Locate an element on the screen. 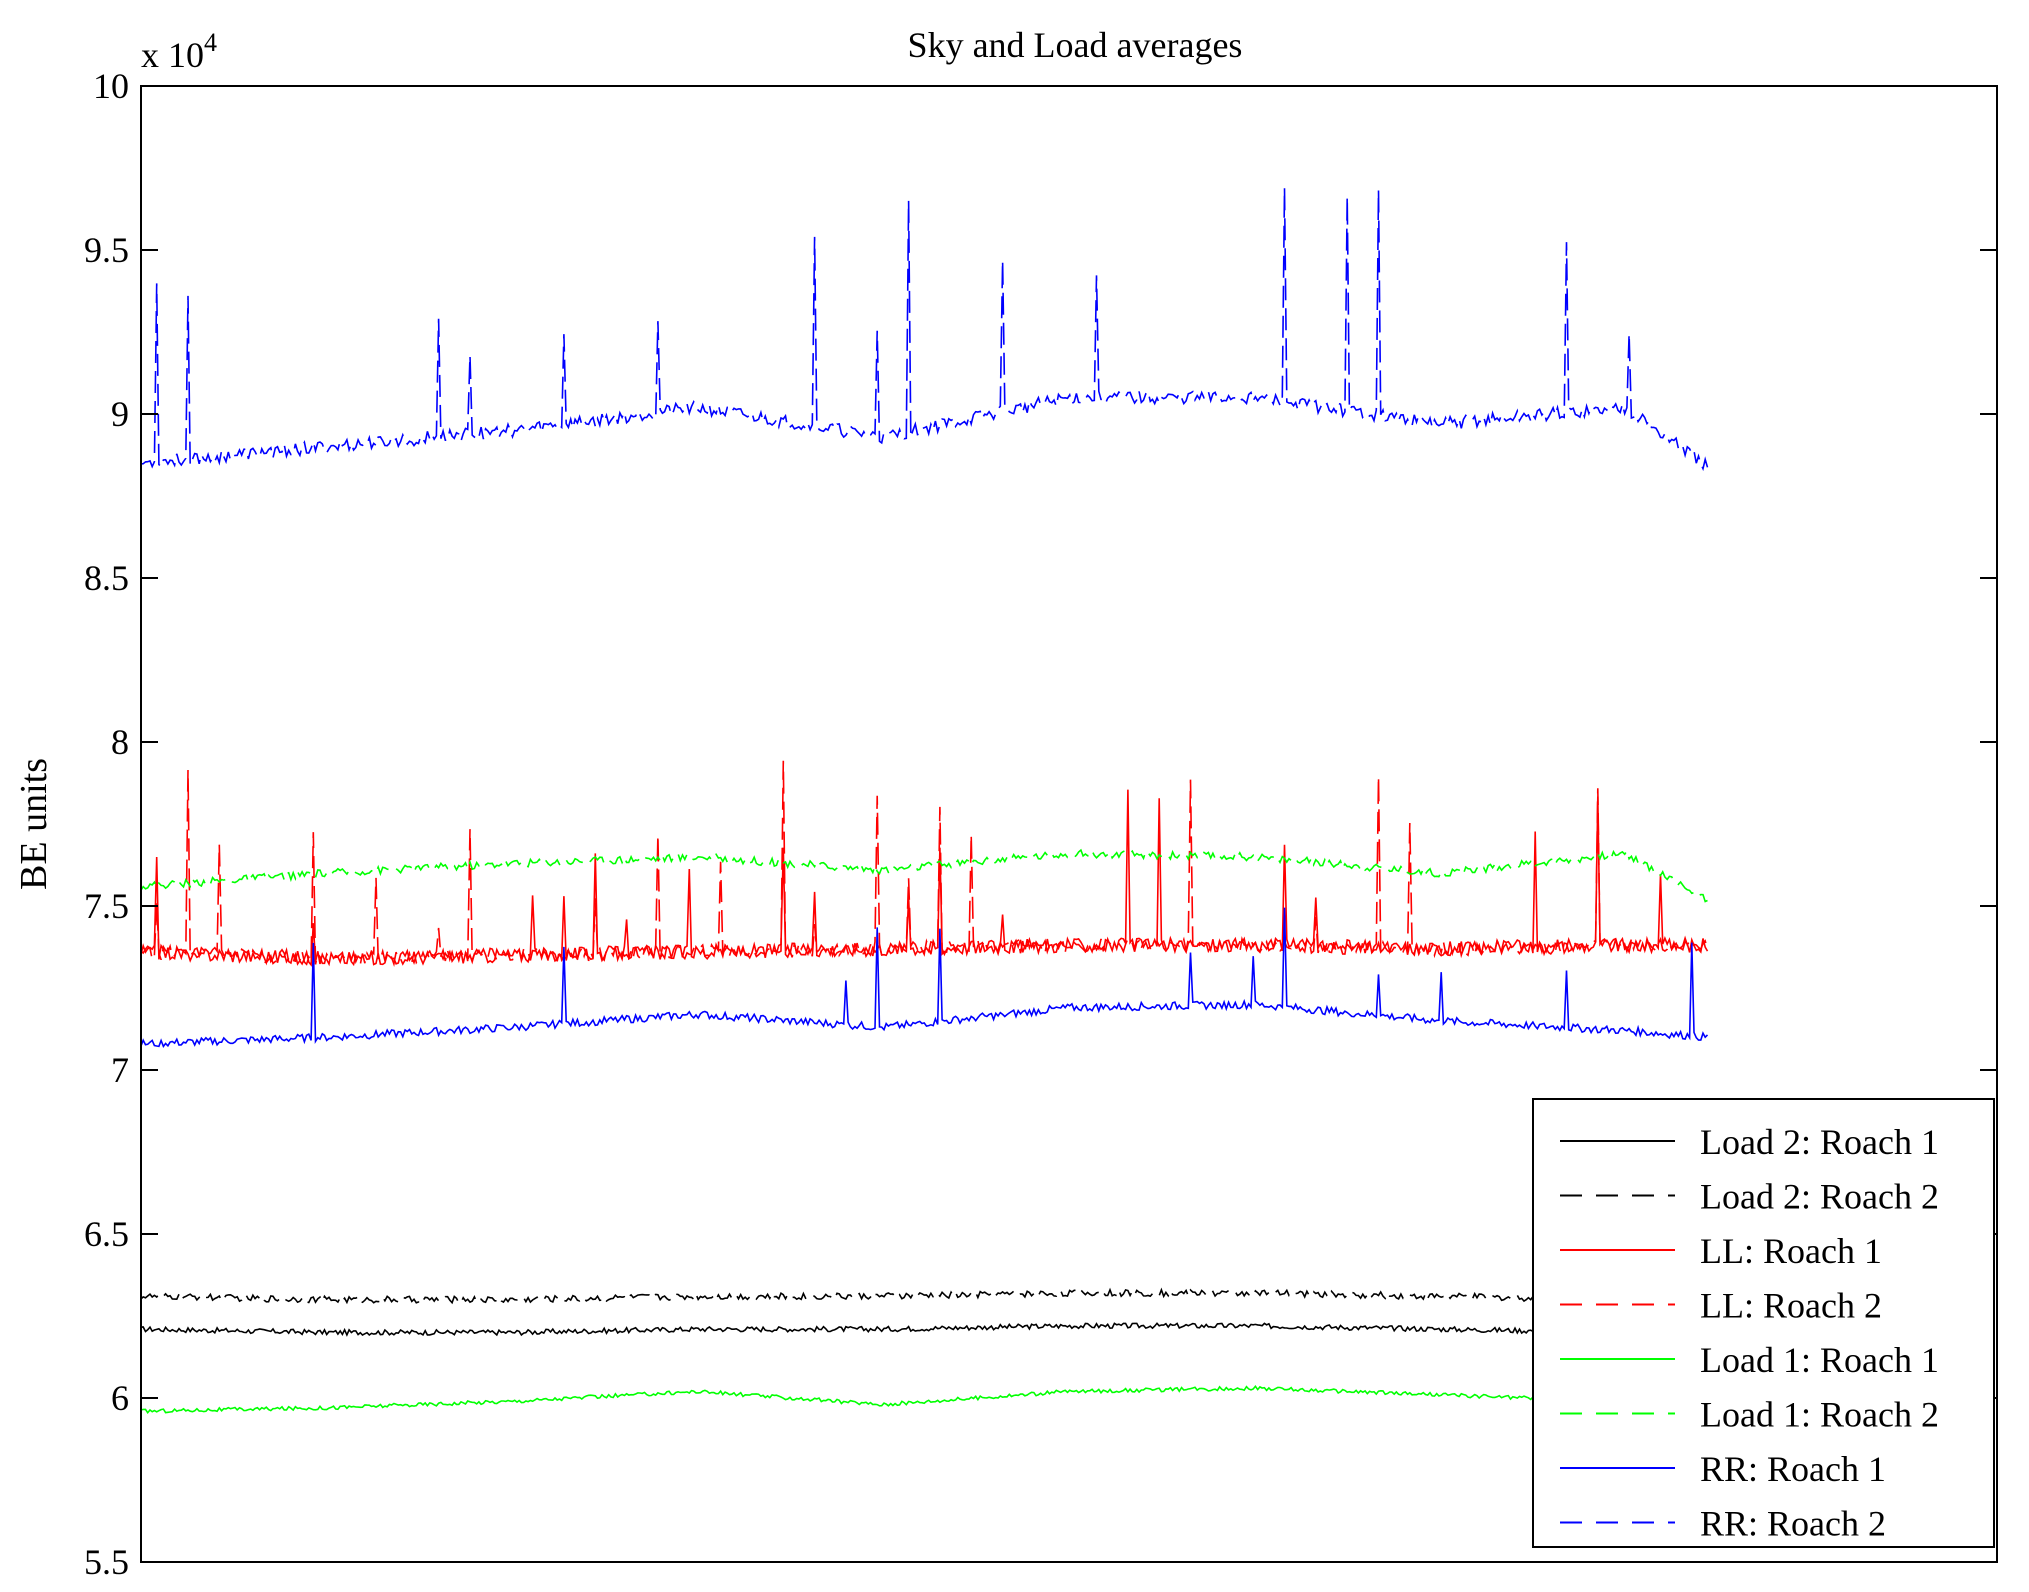 Image resolution: width=2029 pixels, height=1592 pixels. legend-label: LL: Roach 1 is located at coordinates (1791, 1251).